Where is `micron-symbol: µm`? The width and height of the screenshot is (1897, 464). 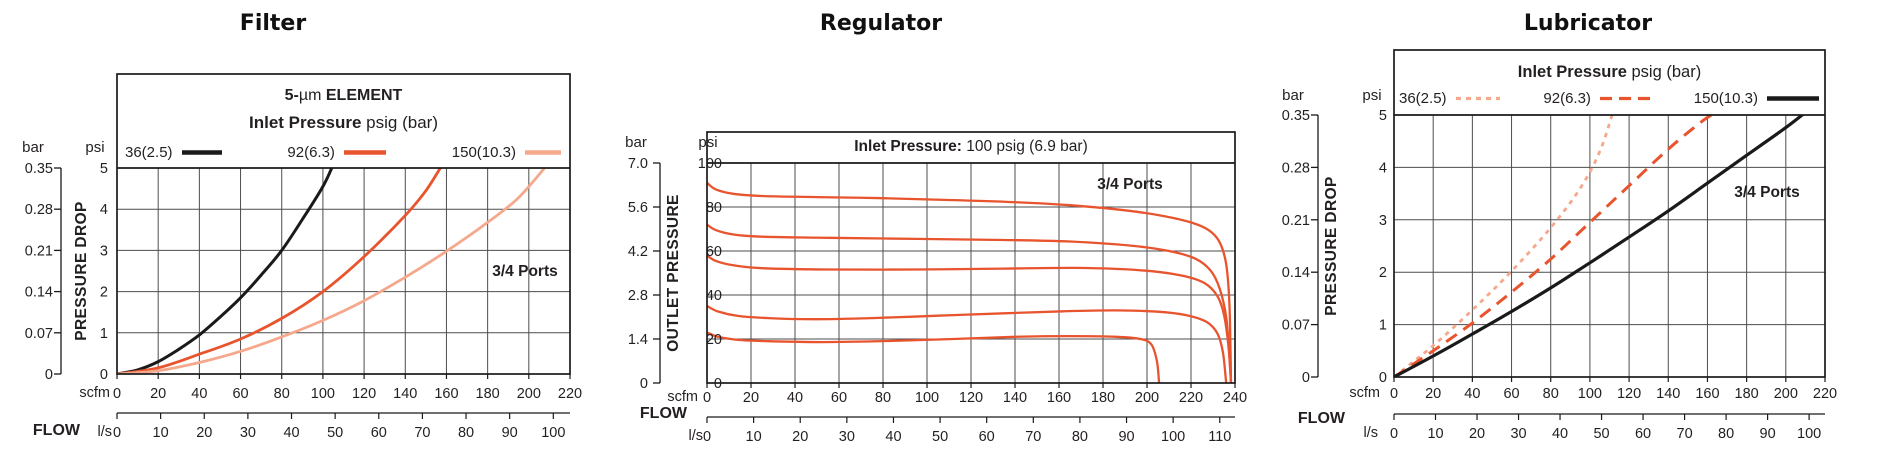
micron-symbol: µm is located at coordinates (310, 95).